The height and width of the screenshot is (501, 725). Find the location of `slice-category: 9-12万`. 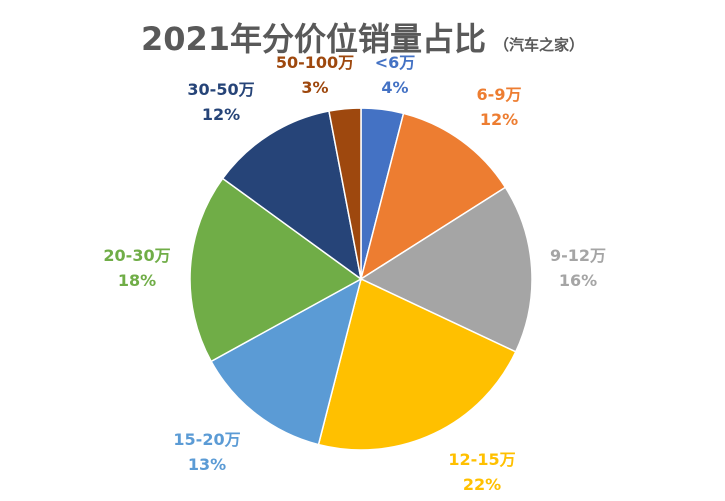

slice-category: 9-12万 is located at coordinates (578, 255).